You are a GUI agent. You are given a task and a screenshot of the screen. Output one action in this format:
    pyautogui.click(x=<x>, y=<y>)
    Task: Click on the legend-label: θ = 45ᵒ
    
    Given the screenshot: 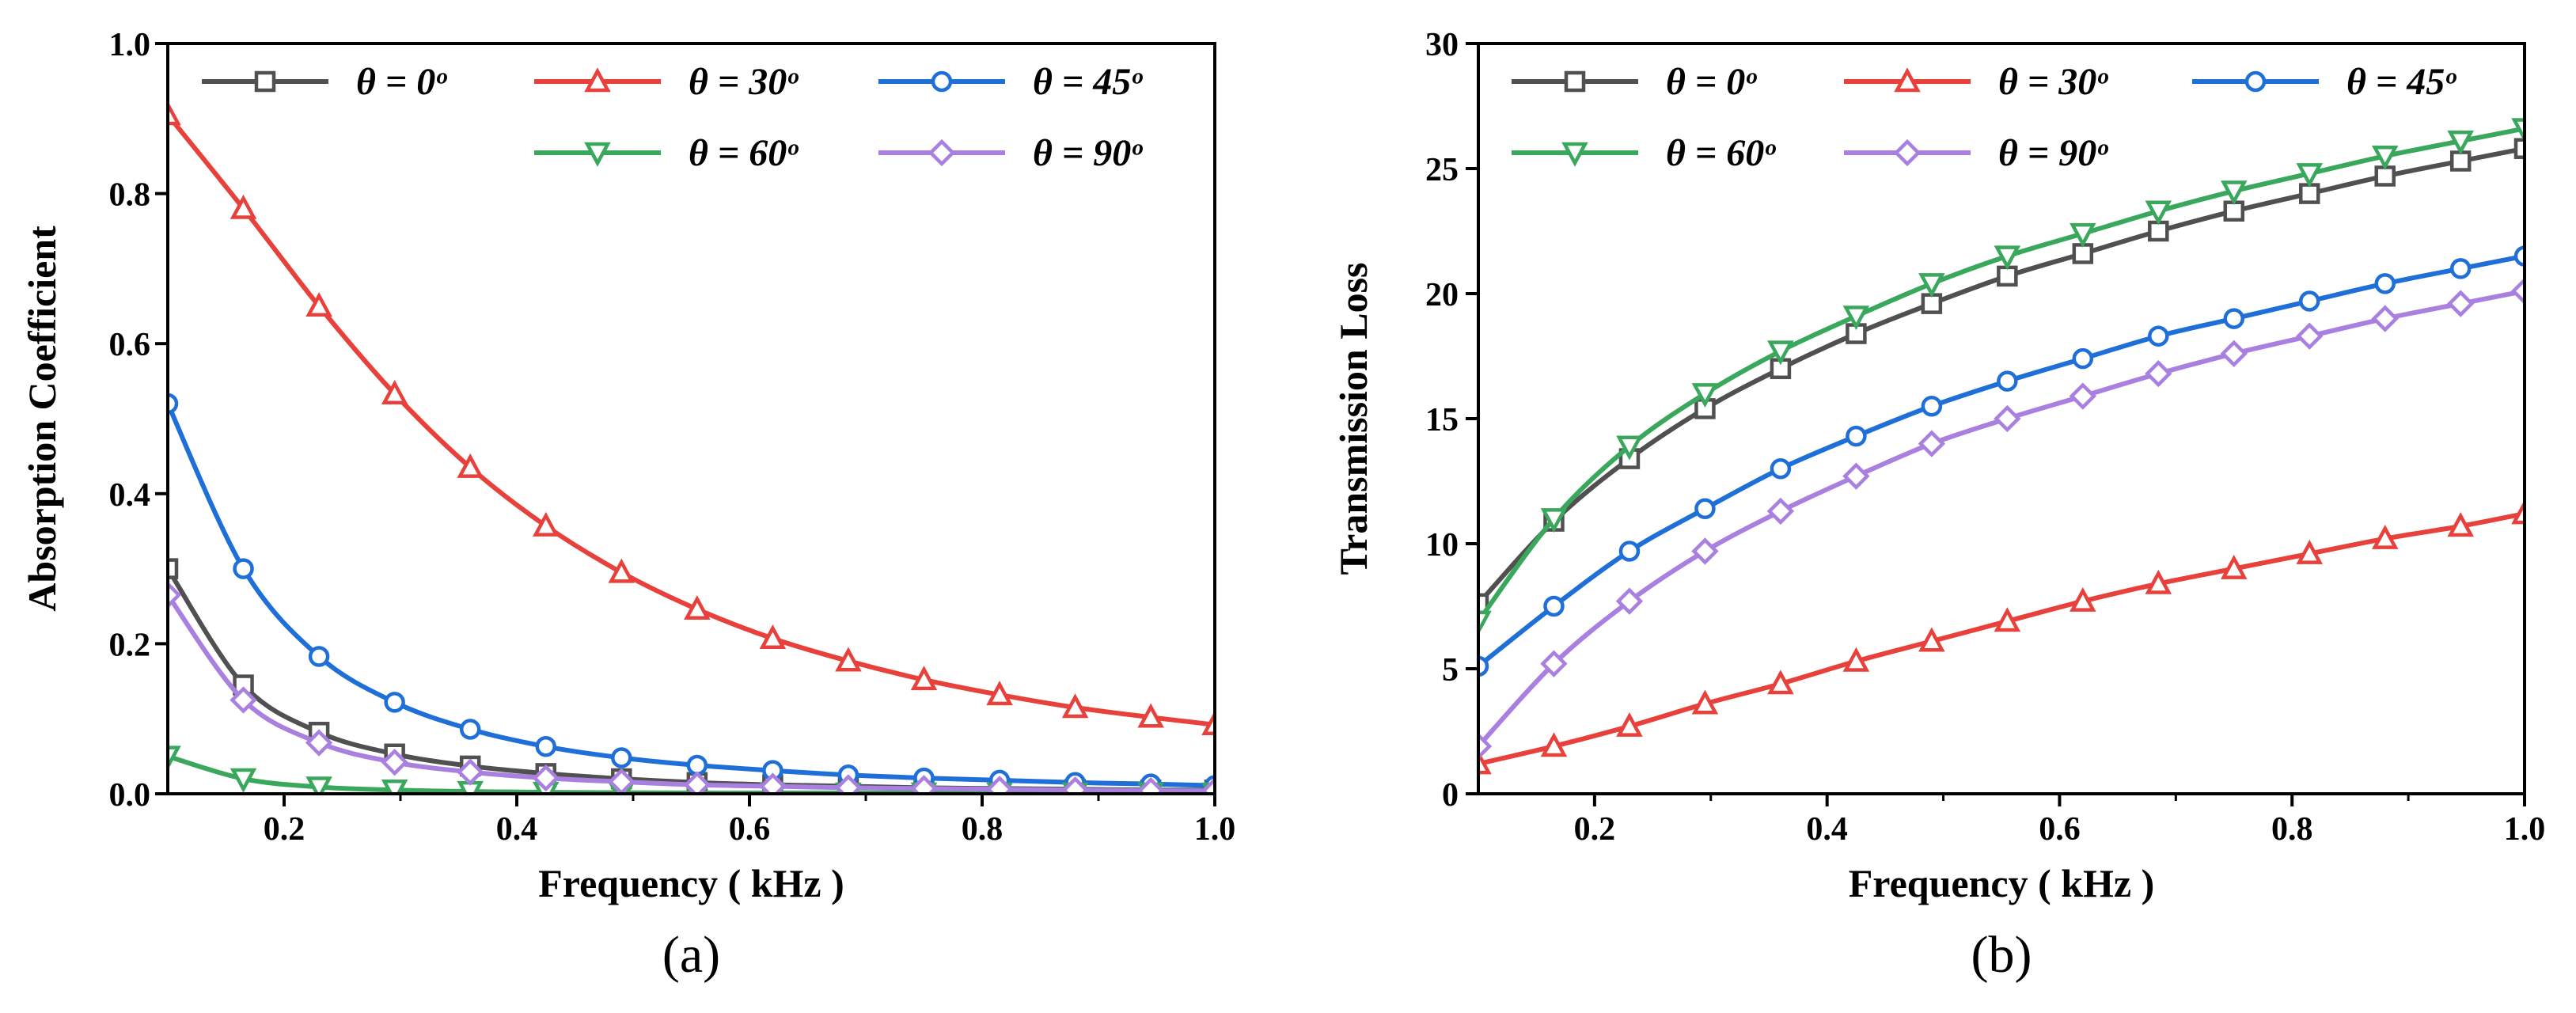 What is the action you would take?
    pyautogui.click(x=1088, y=82)
    